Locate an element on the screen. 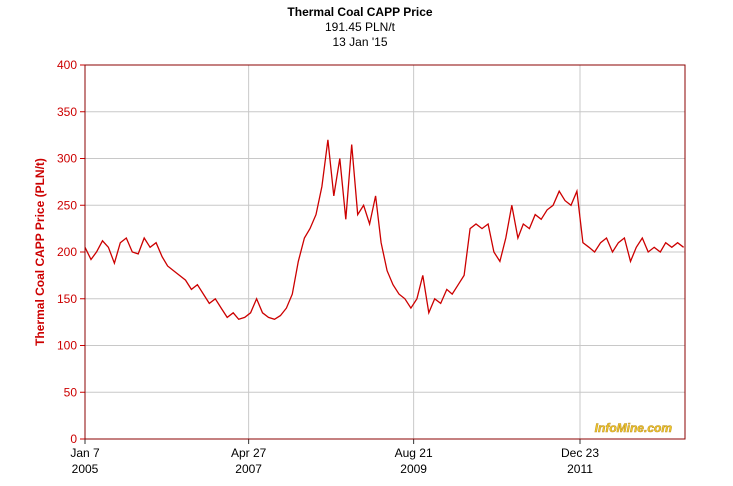 The image size is (733, 486). watermark: InfoMine.com is located at coordinates (634, 428).